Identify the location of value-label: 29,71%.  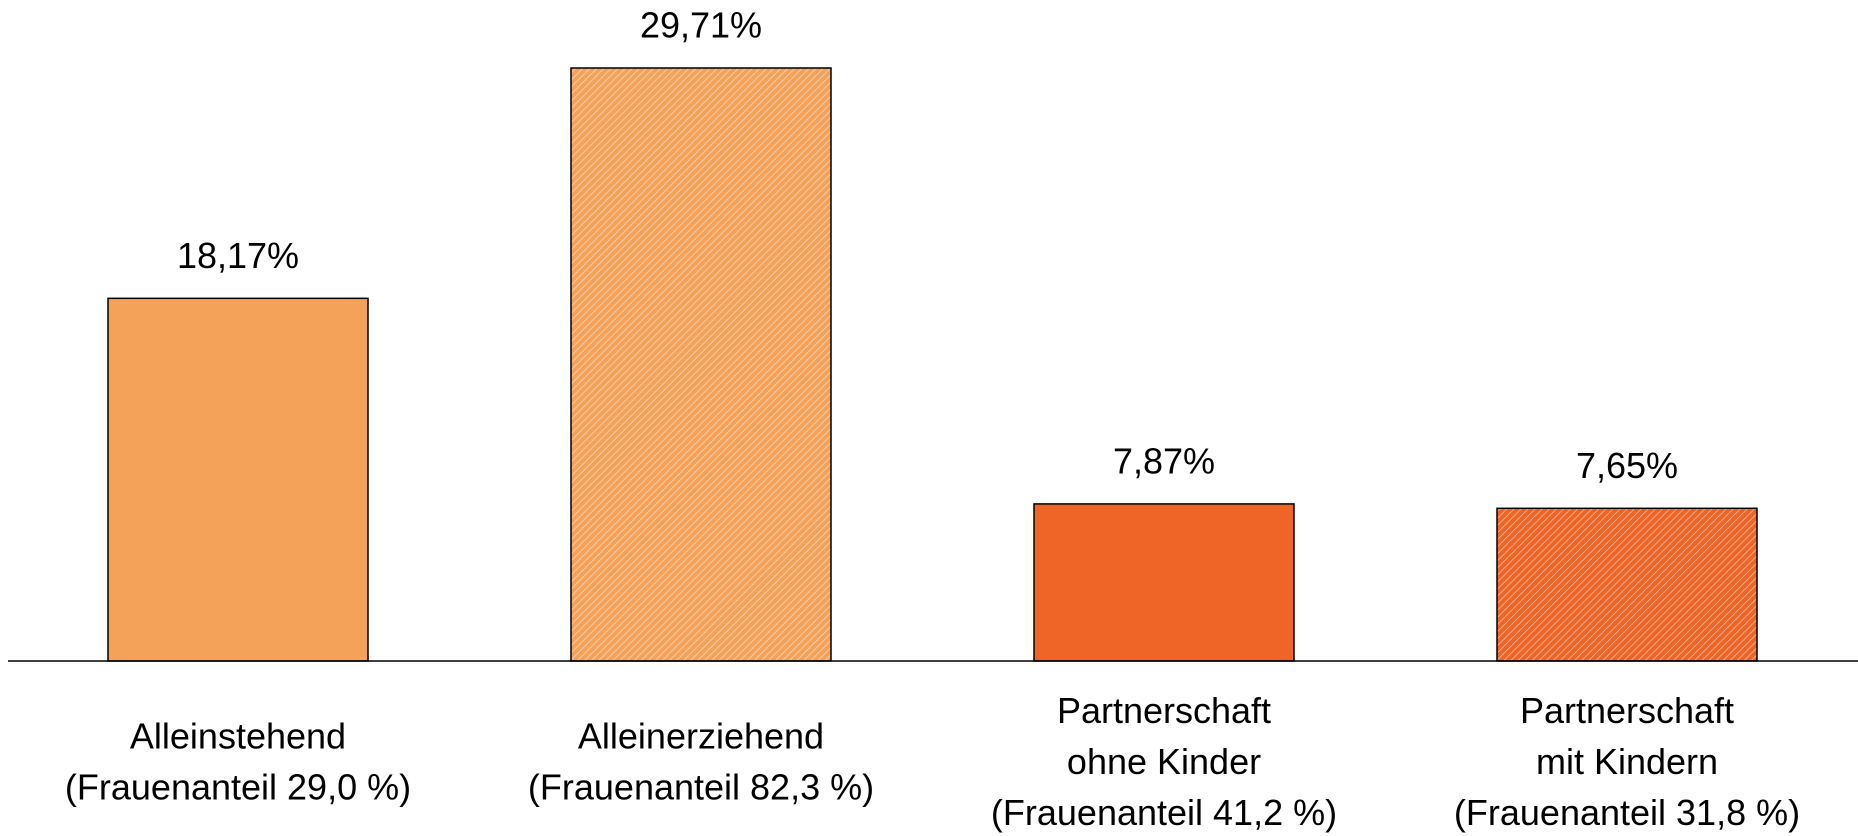
(701, 25).